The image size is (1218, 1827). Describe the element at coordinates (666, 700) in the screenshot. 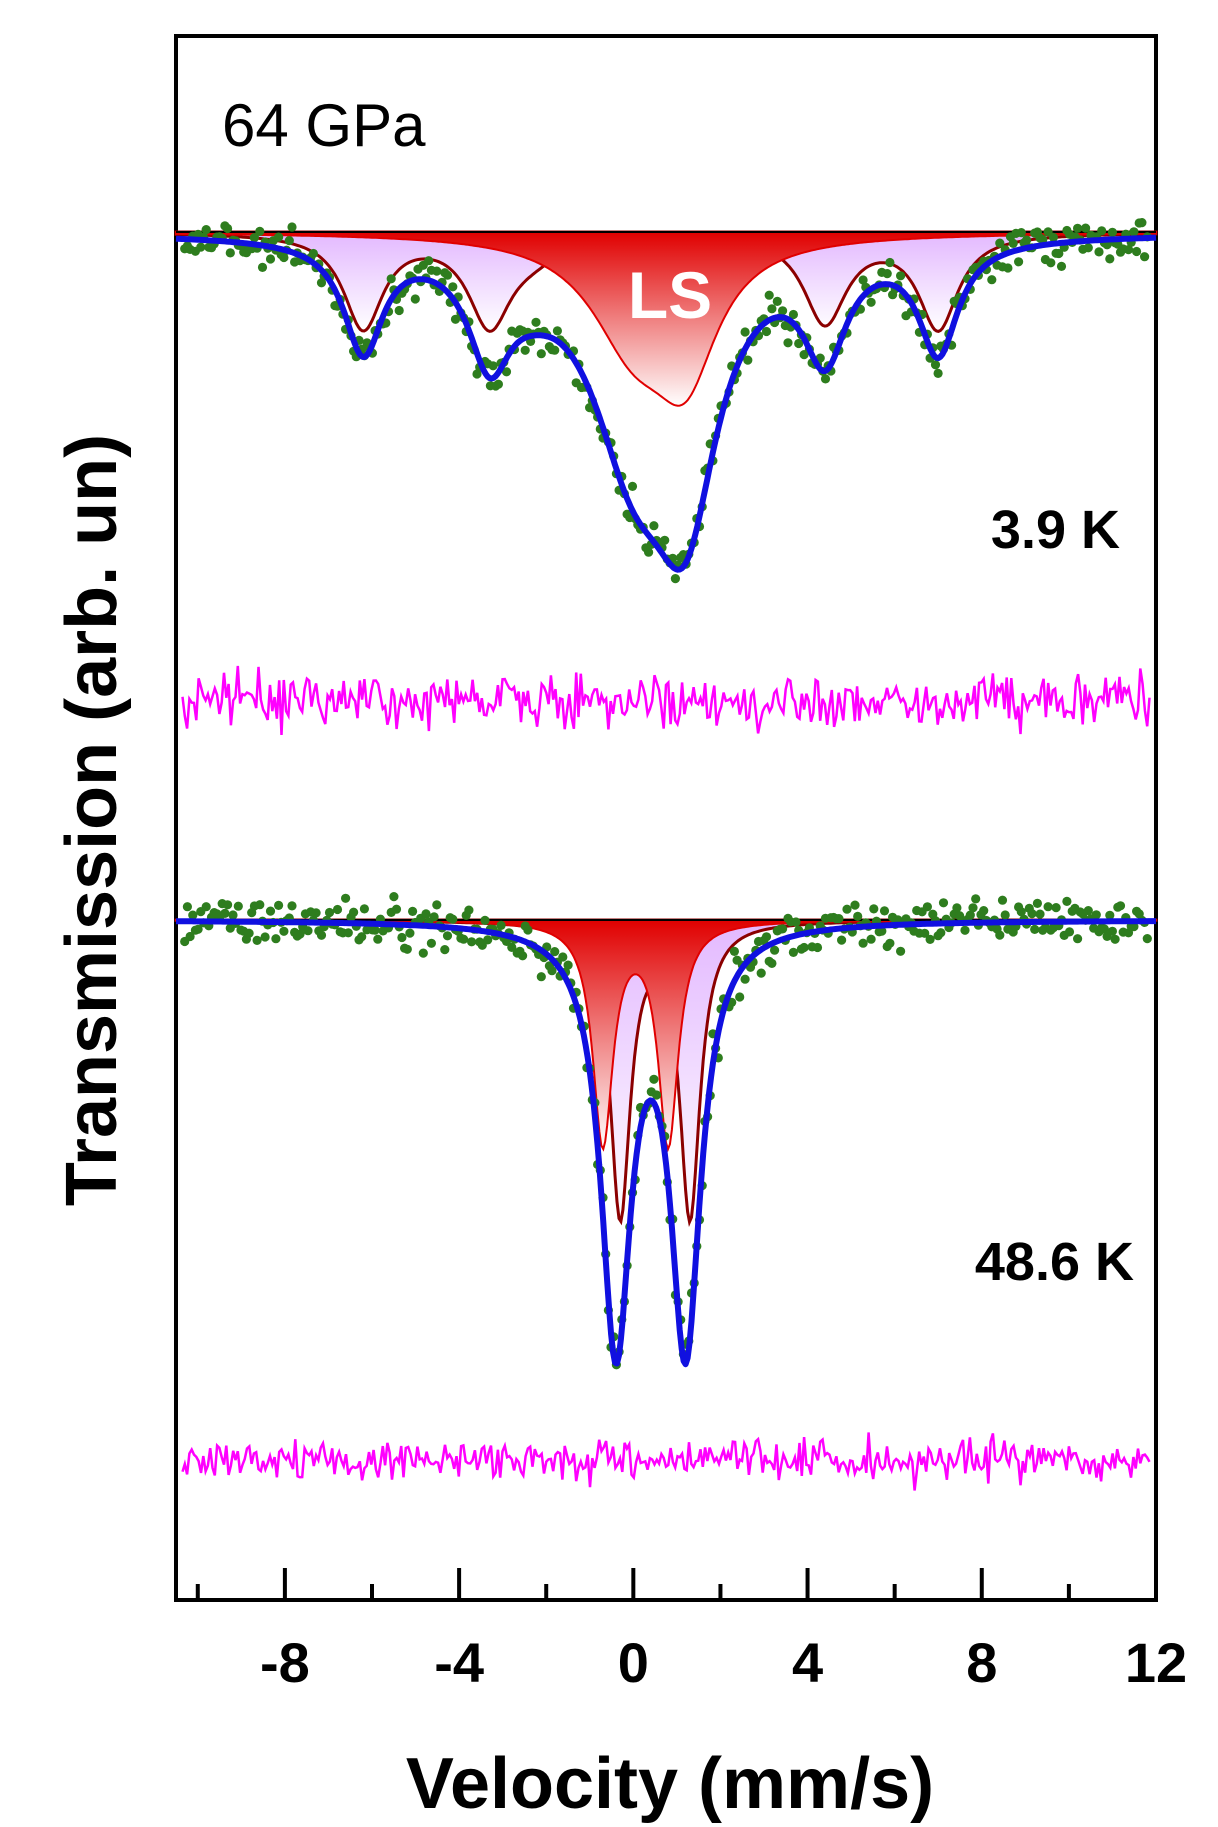

I see `residual-line` at that location.